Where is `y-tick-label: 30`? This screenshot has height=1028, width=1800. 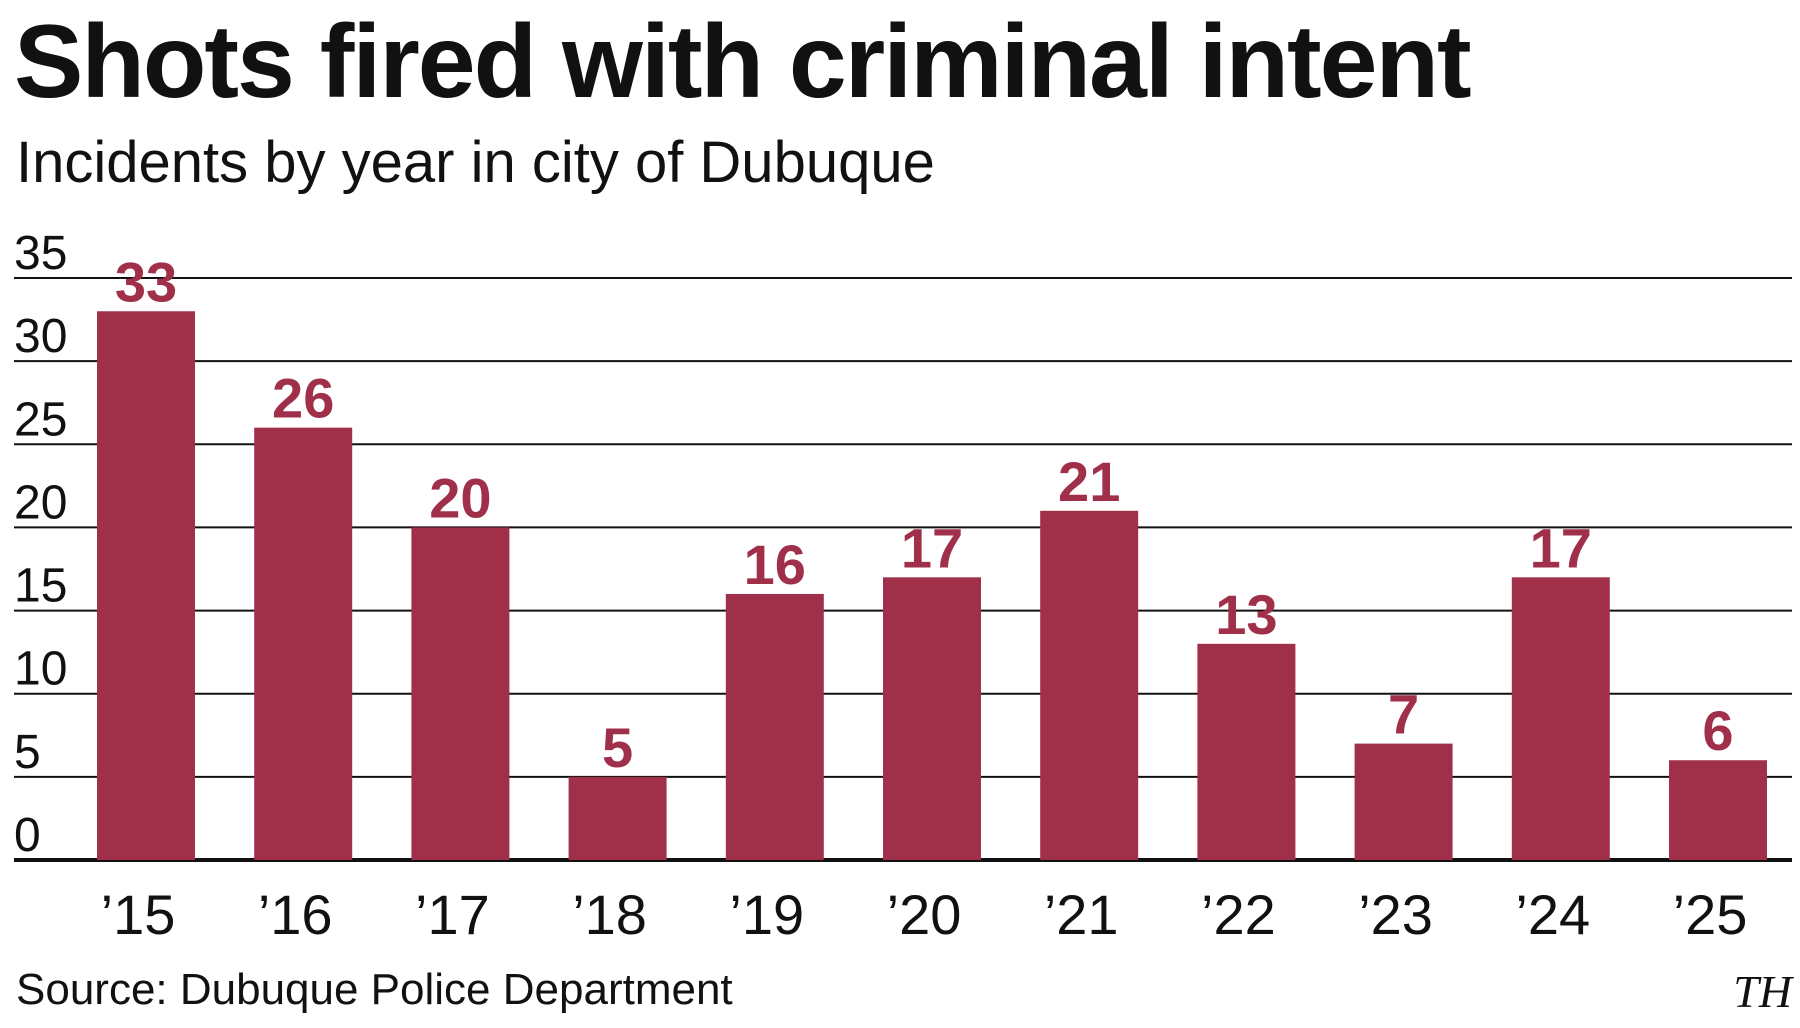
y-tick-label: 30 is located at coordinates (40, 336).